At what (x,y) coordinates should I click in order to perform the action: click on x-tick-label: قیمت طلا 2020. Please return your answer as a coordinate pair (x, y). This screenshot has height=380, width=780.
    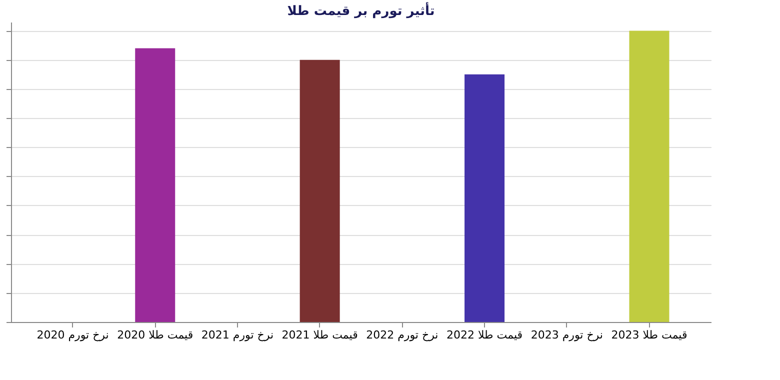
    Looking at the image, I should click on (155, 335).